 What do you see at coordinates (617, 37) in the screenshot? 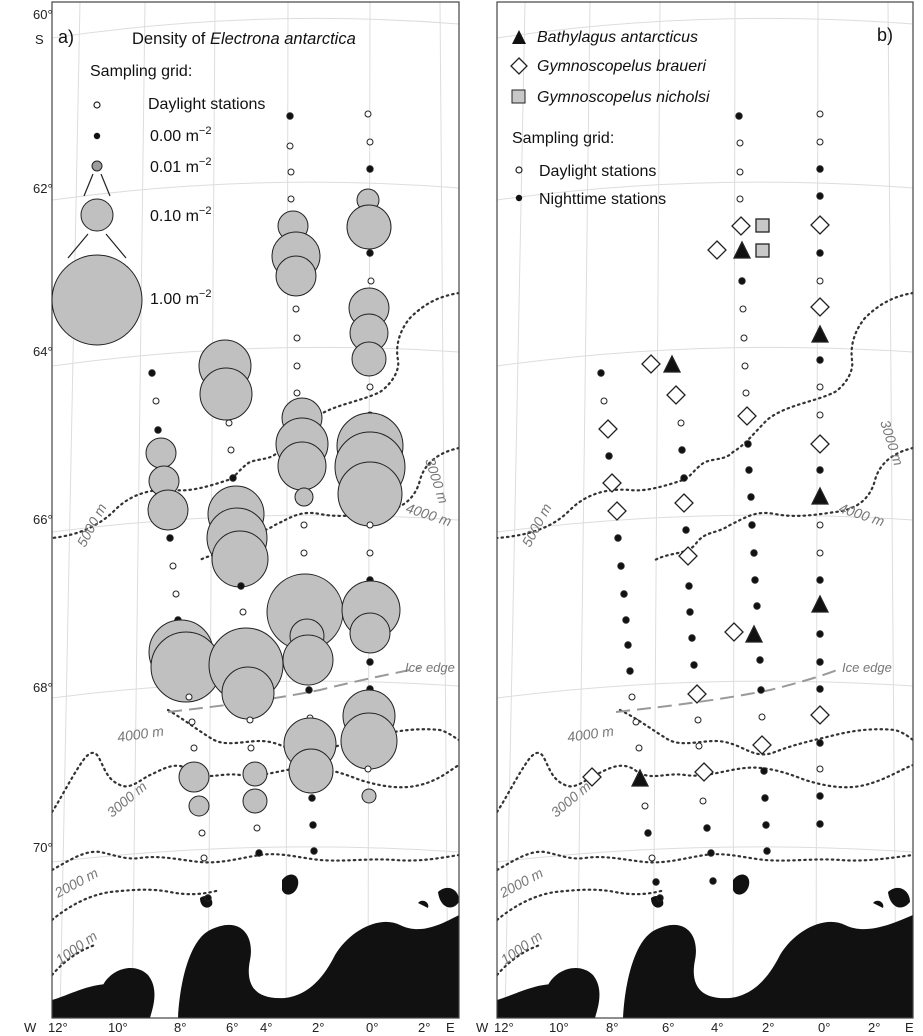
I see `legend-b-species-bathylagus: Bathylagus antarcticus` at bounding box center [617, 37].